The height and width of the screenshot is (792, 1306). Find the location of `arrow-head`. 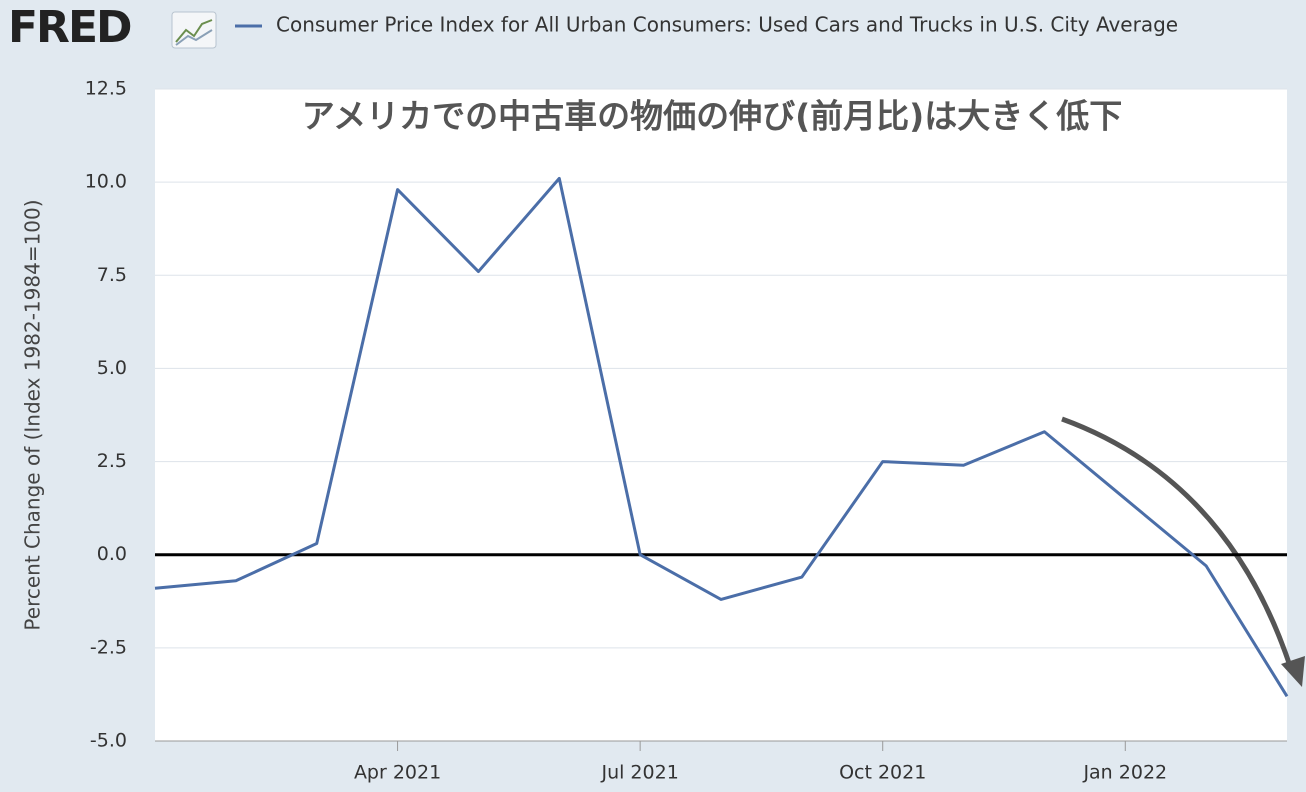

arrow-head is located at coordinates (1293, 671).